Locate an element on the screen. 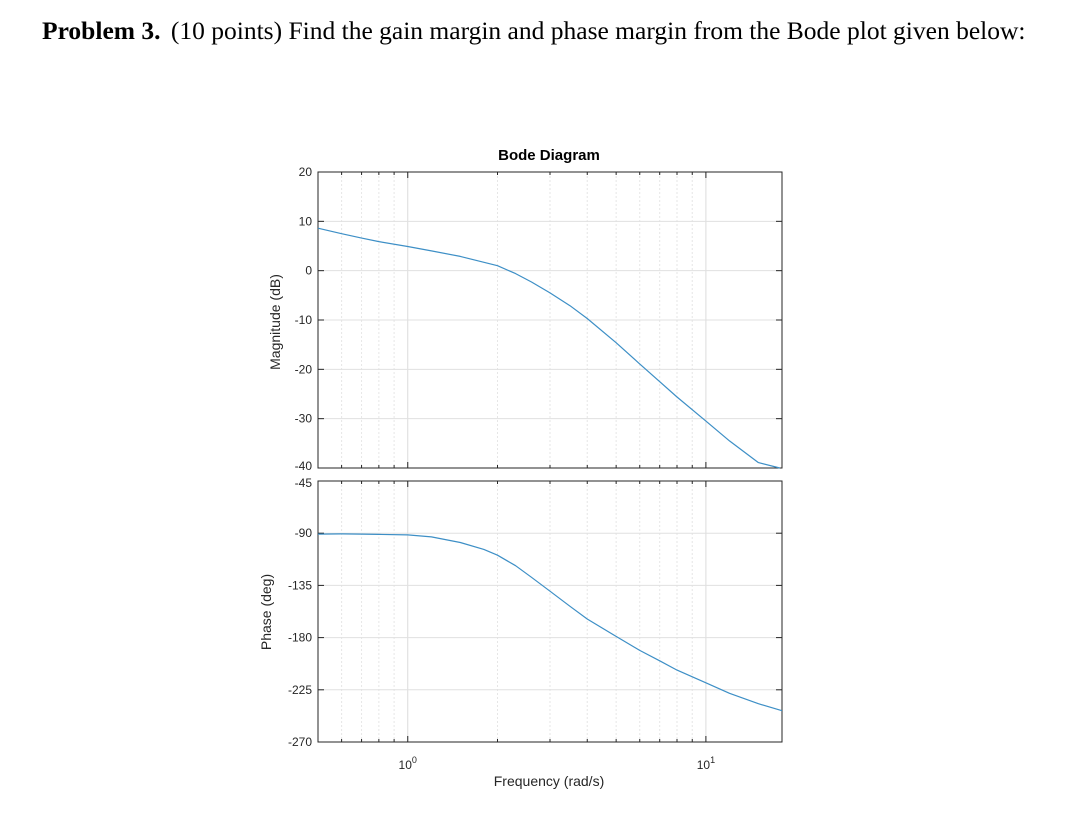  mag-ytick-label: -10 is located at coordinates (304, 320).